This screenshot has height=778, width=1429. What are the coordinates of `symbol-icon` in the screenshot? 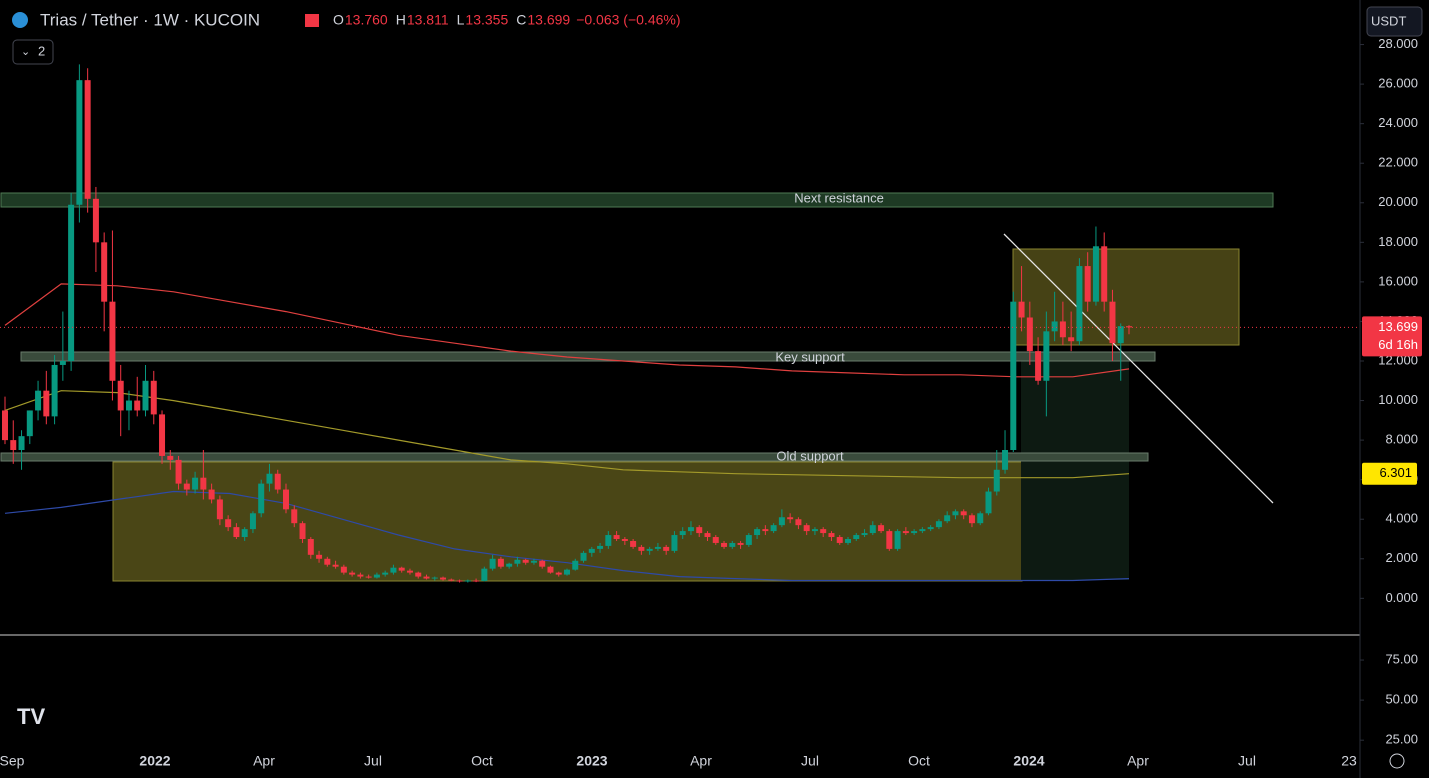 It's located at (20, 20).